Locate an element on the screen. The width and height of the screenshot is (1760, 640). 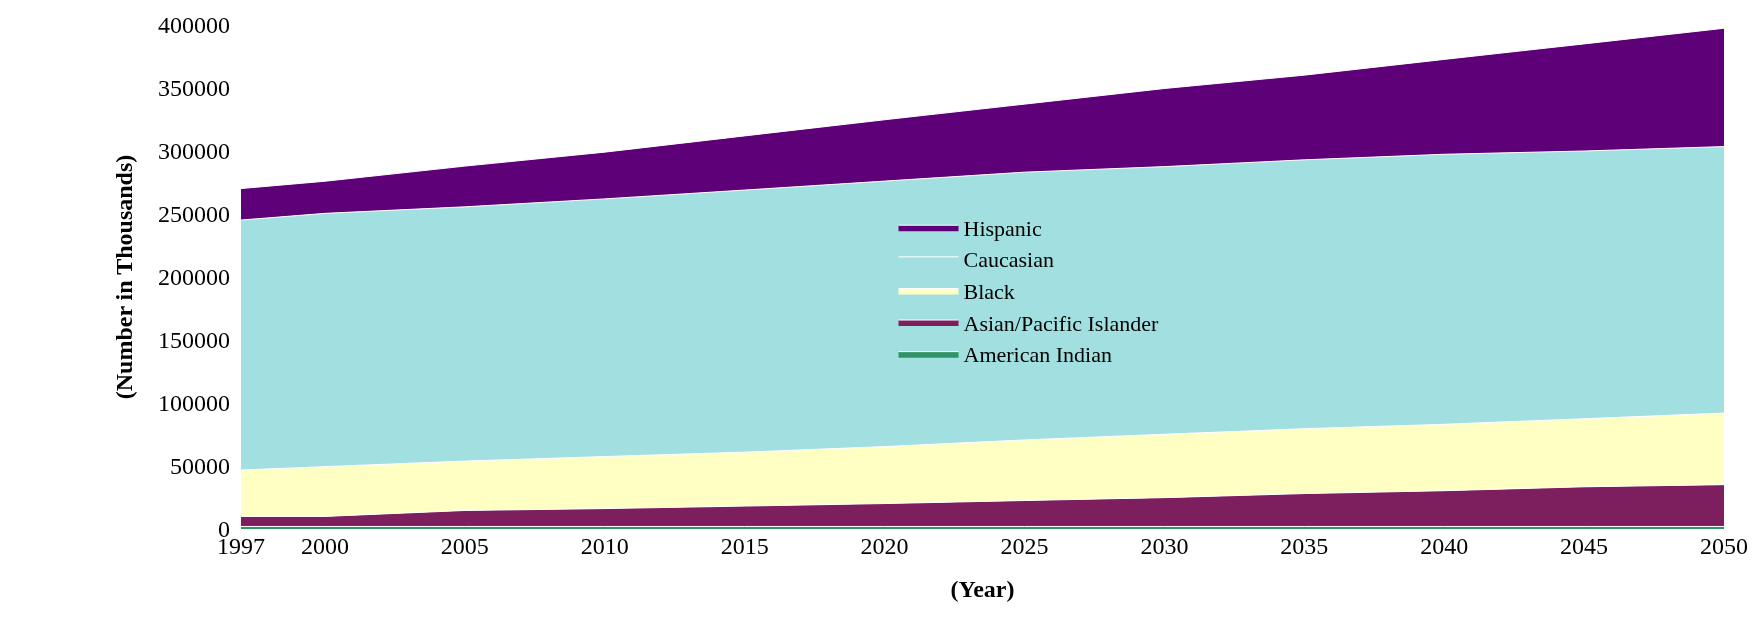
y-tick-label: 150000 is located at coordinates (194, 340).